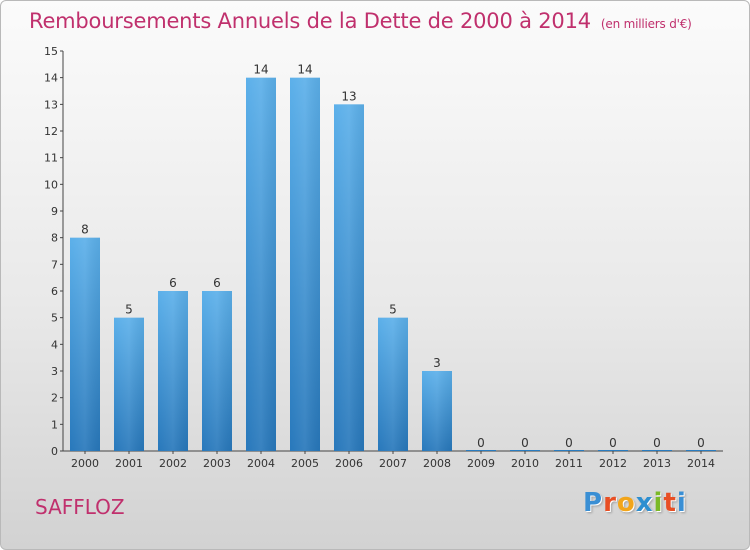 The width and height of the screenshot is (750, 550). What do you see at coordinates (80, 507) in the screenshot?
I see `commune-name: SAFFLOZ` at bounding box center [80, 507].